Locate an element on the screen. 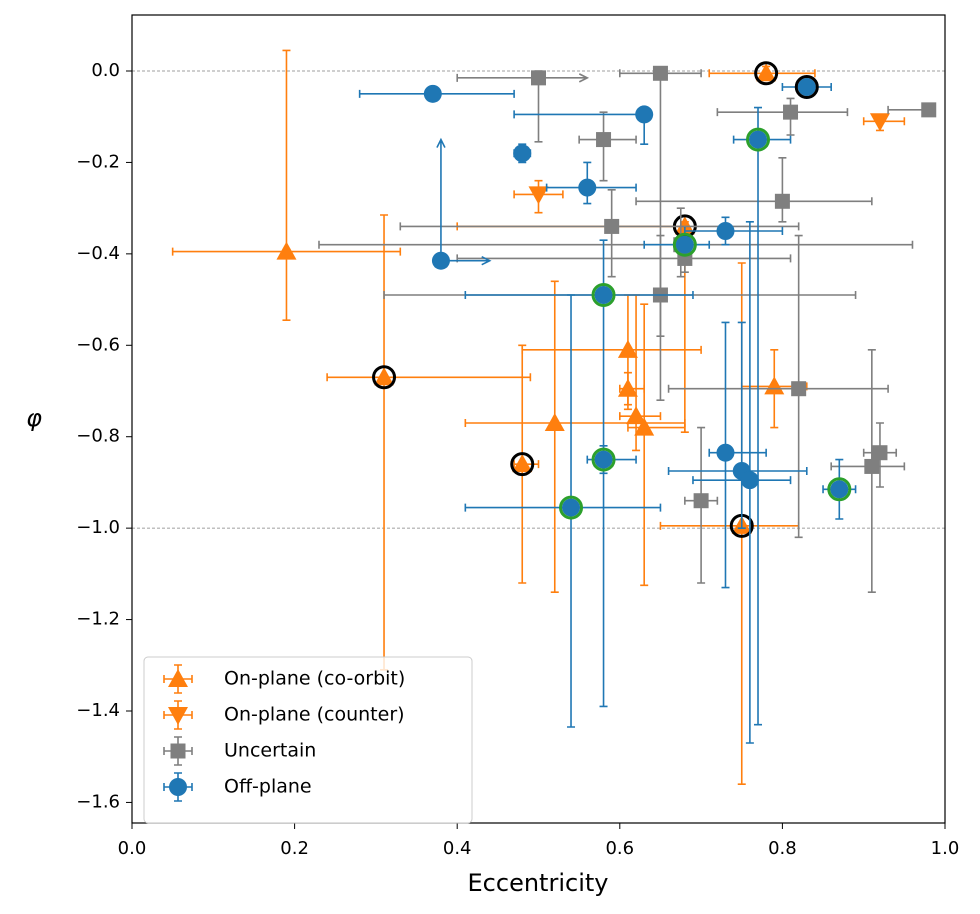 The width and height of the screenshot is (980, 914). x-tick-label: 0.0 is located at coordinates (132, 848).